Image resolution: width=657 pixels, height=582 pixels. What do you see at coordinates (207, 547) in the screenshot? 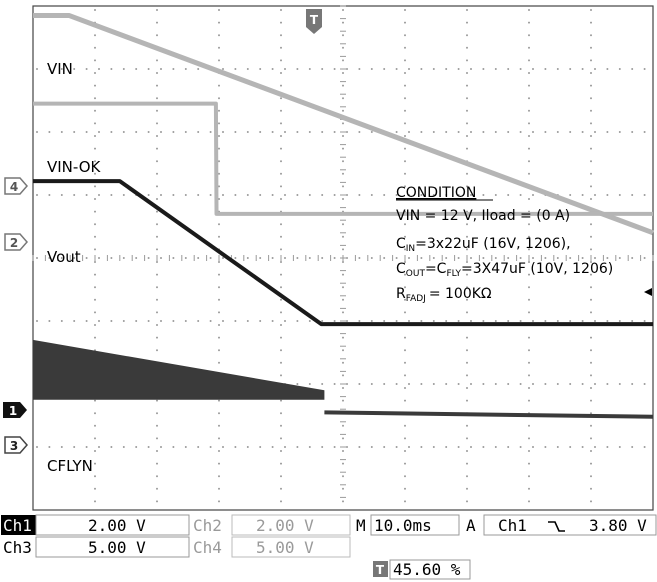
I see `ch4-label: Ch4` at bounding box center [207, 547].